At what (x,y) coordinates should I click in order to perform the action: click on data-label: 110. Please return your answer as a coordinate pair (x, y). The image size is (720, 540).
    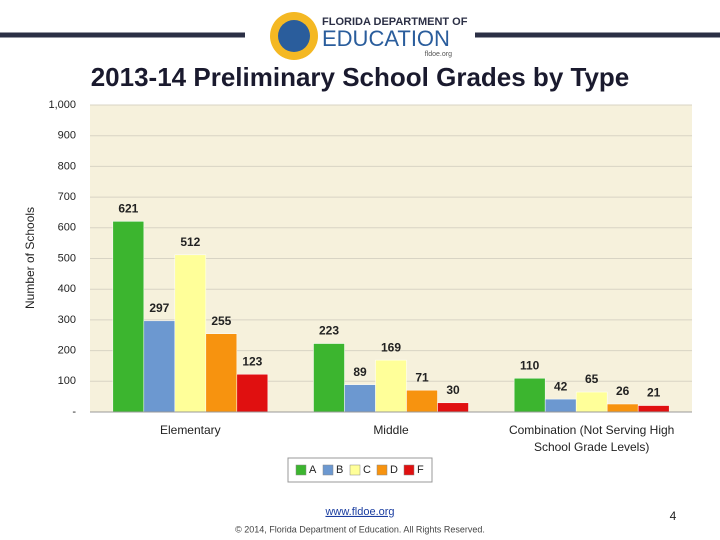
    Looking at the image, I should click on (530, 365).